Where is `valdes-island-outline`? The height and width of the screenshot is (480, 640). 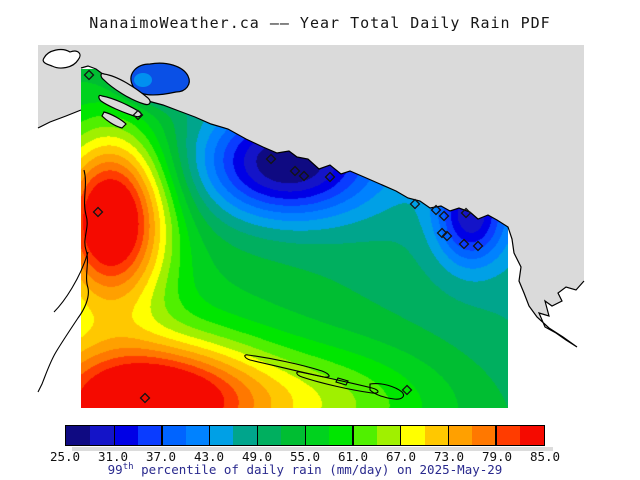
valdes-island-outline is located at coordinates (337, 382).